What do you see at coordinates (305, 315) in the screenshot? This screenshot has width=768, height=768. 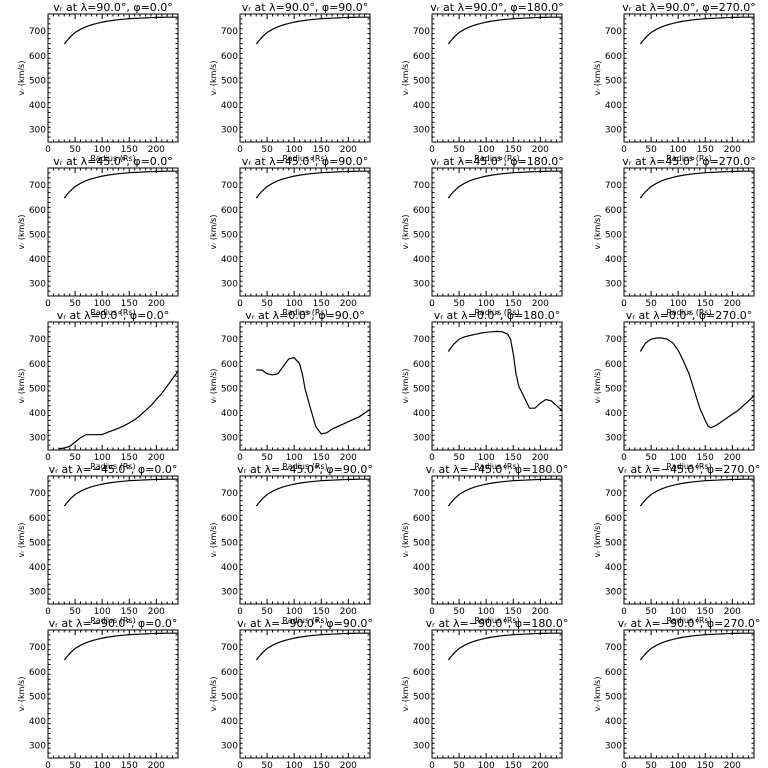 I see `panel-title: vᵣ at λ=0.0°, φ=90.0°` at bounding box center [305, 315].